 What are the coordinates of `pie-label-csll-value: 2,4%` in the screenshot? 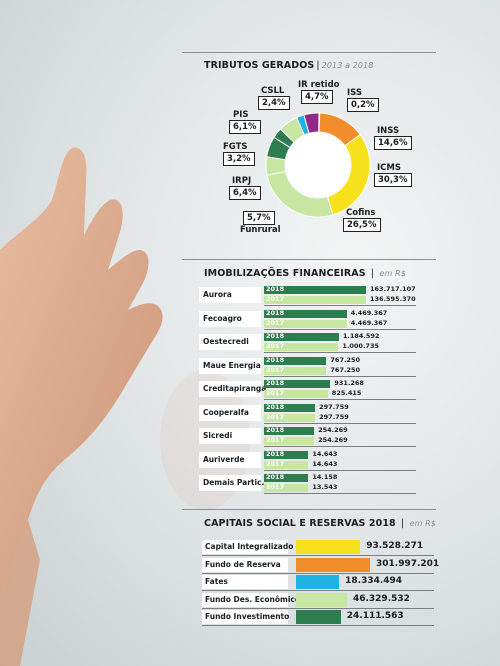 It's located at (274, 103).